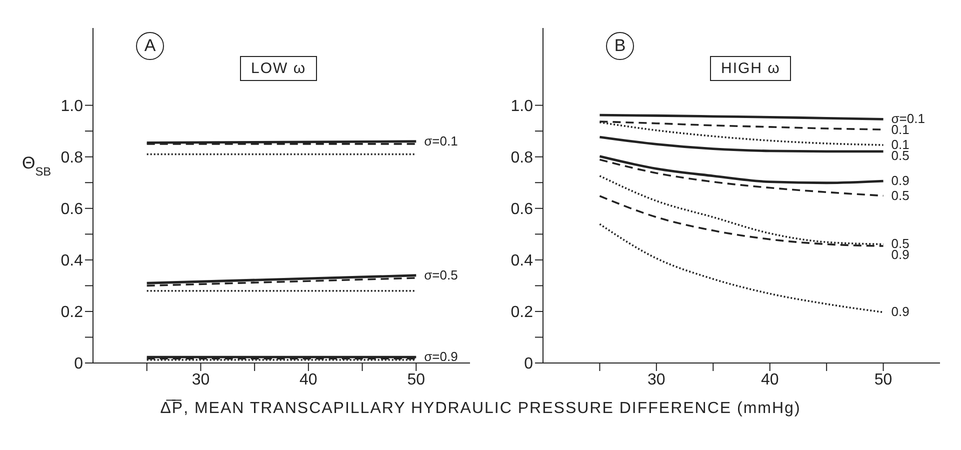 This screenshot has height=450, width=961. What do you see at coordinates (480, 409) in the screenshot?
I see `x-axis-title: Δ̅P̅, MEAN TRANSCAPILLARY HYDRAULIC PRESSURE DIFFERENCE (mmHg)` at bounding box center [480, 409].